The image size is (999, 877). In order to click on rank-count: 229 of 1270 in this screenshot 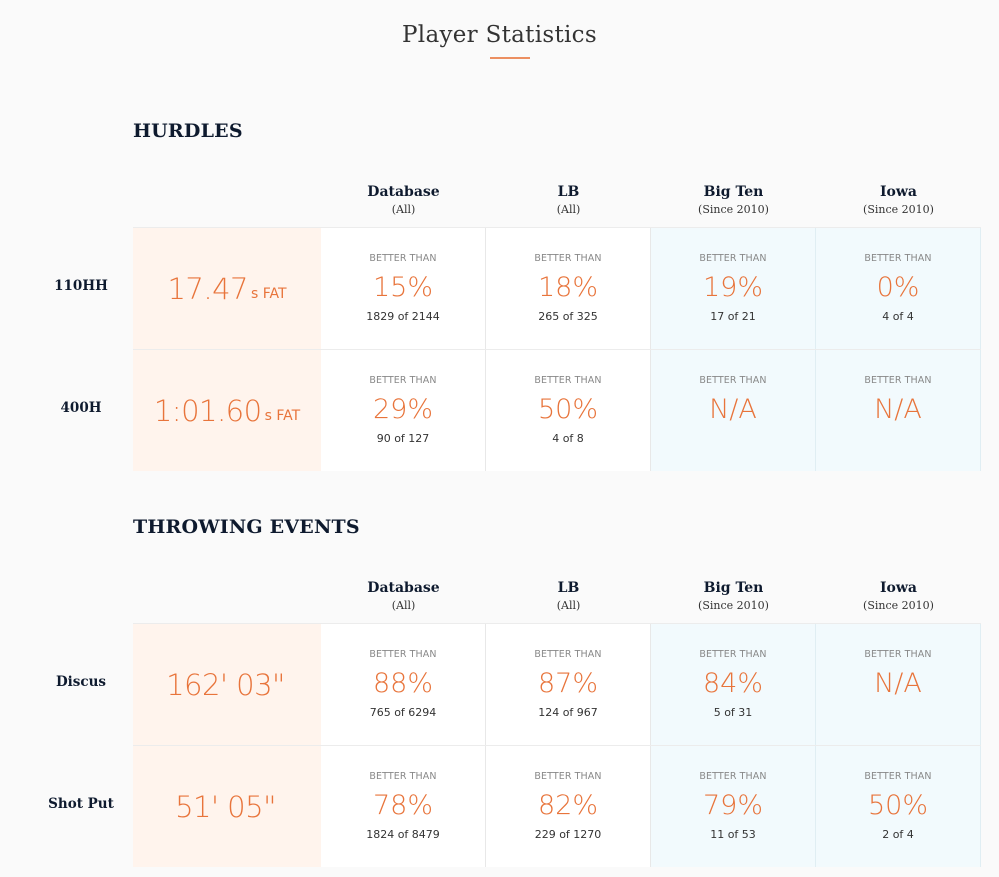, I will do `click(568, 834)`.